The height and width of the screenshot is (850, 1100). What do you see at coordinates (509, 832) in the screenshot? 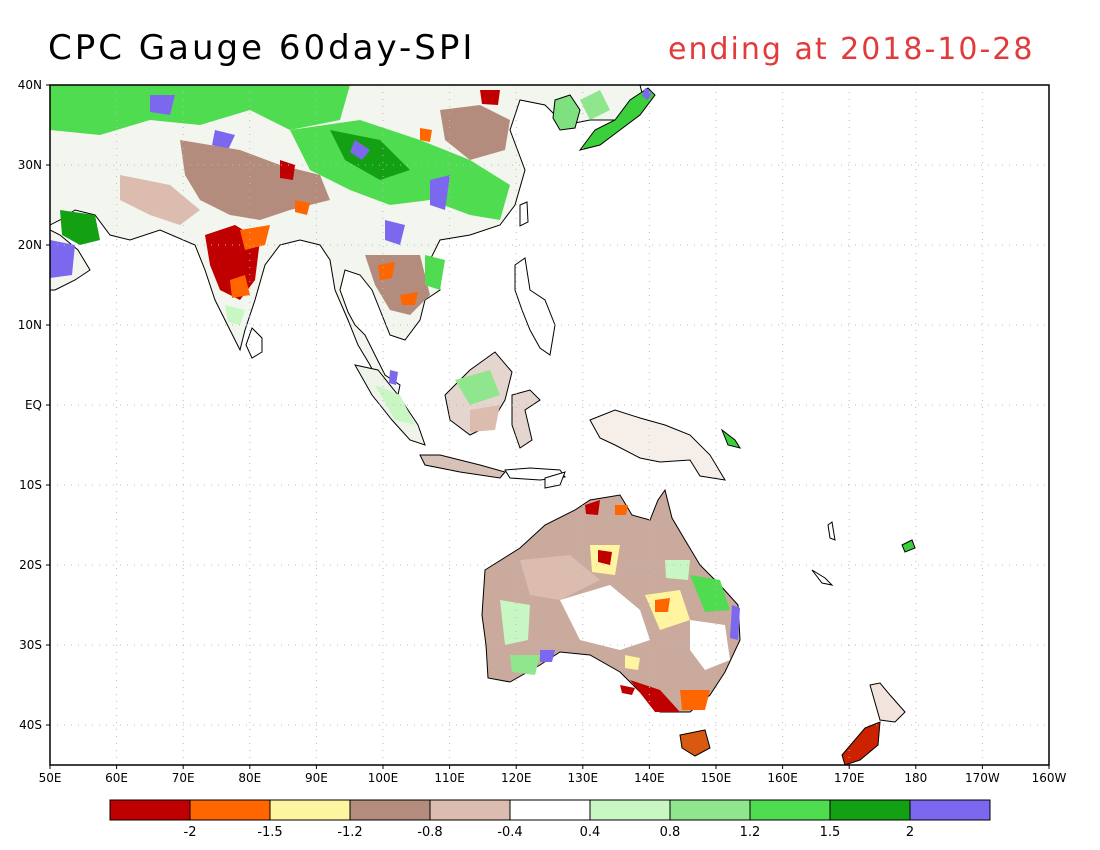
I see `legend-label: -0.4` at bounding box center [509, 832].